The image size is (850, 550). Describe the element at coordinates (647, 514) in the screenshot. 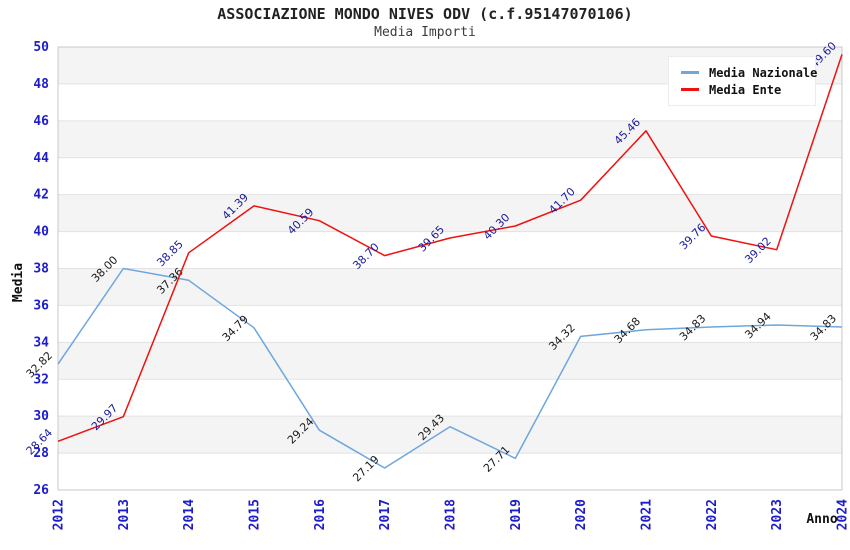

I see `x-tick-label: 2021` at that location.